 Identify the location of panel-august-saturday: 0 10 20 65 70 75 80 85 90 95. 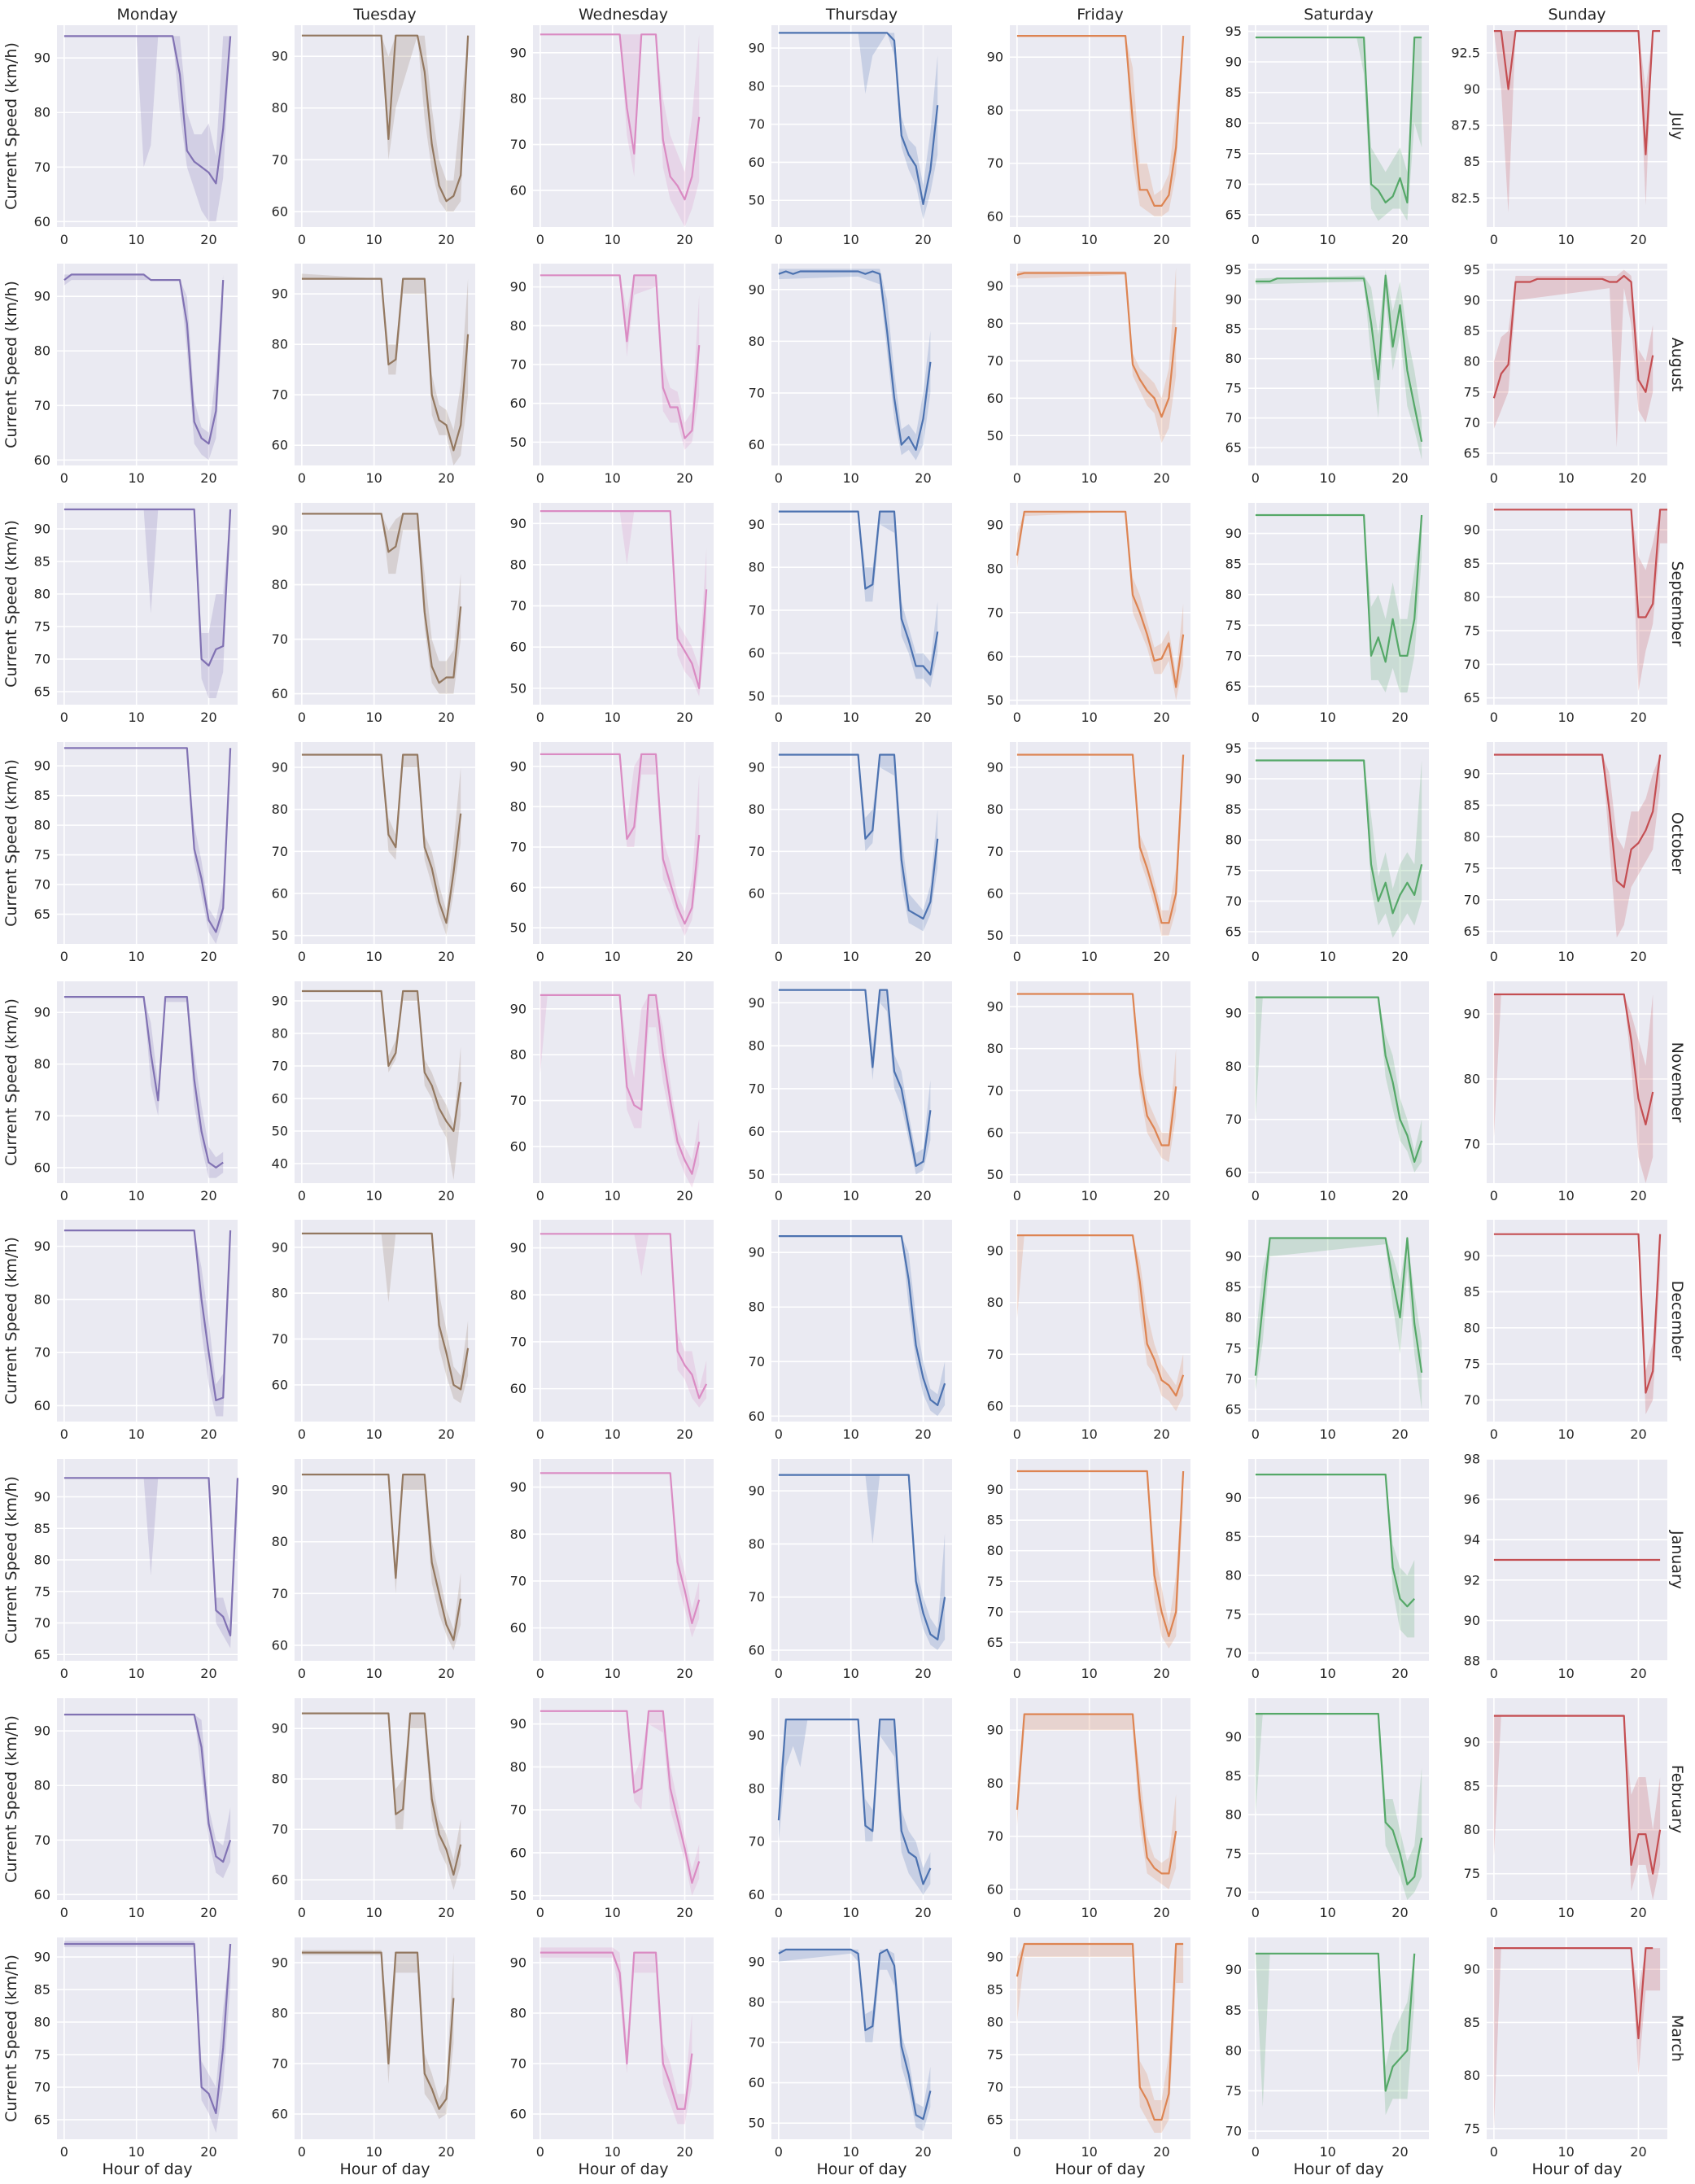
(1327, 374).